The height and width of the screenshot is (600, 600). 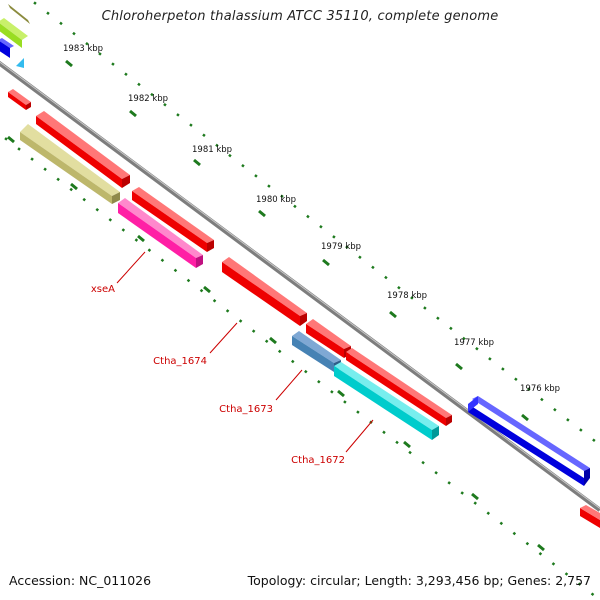 I want to click on tick-label-1982: 1982 kbp, so click(x=148, y=99).